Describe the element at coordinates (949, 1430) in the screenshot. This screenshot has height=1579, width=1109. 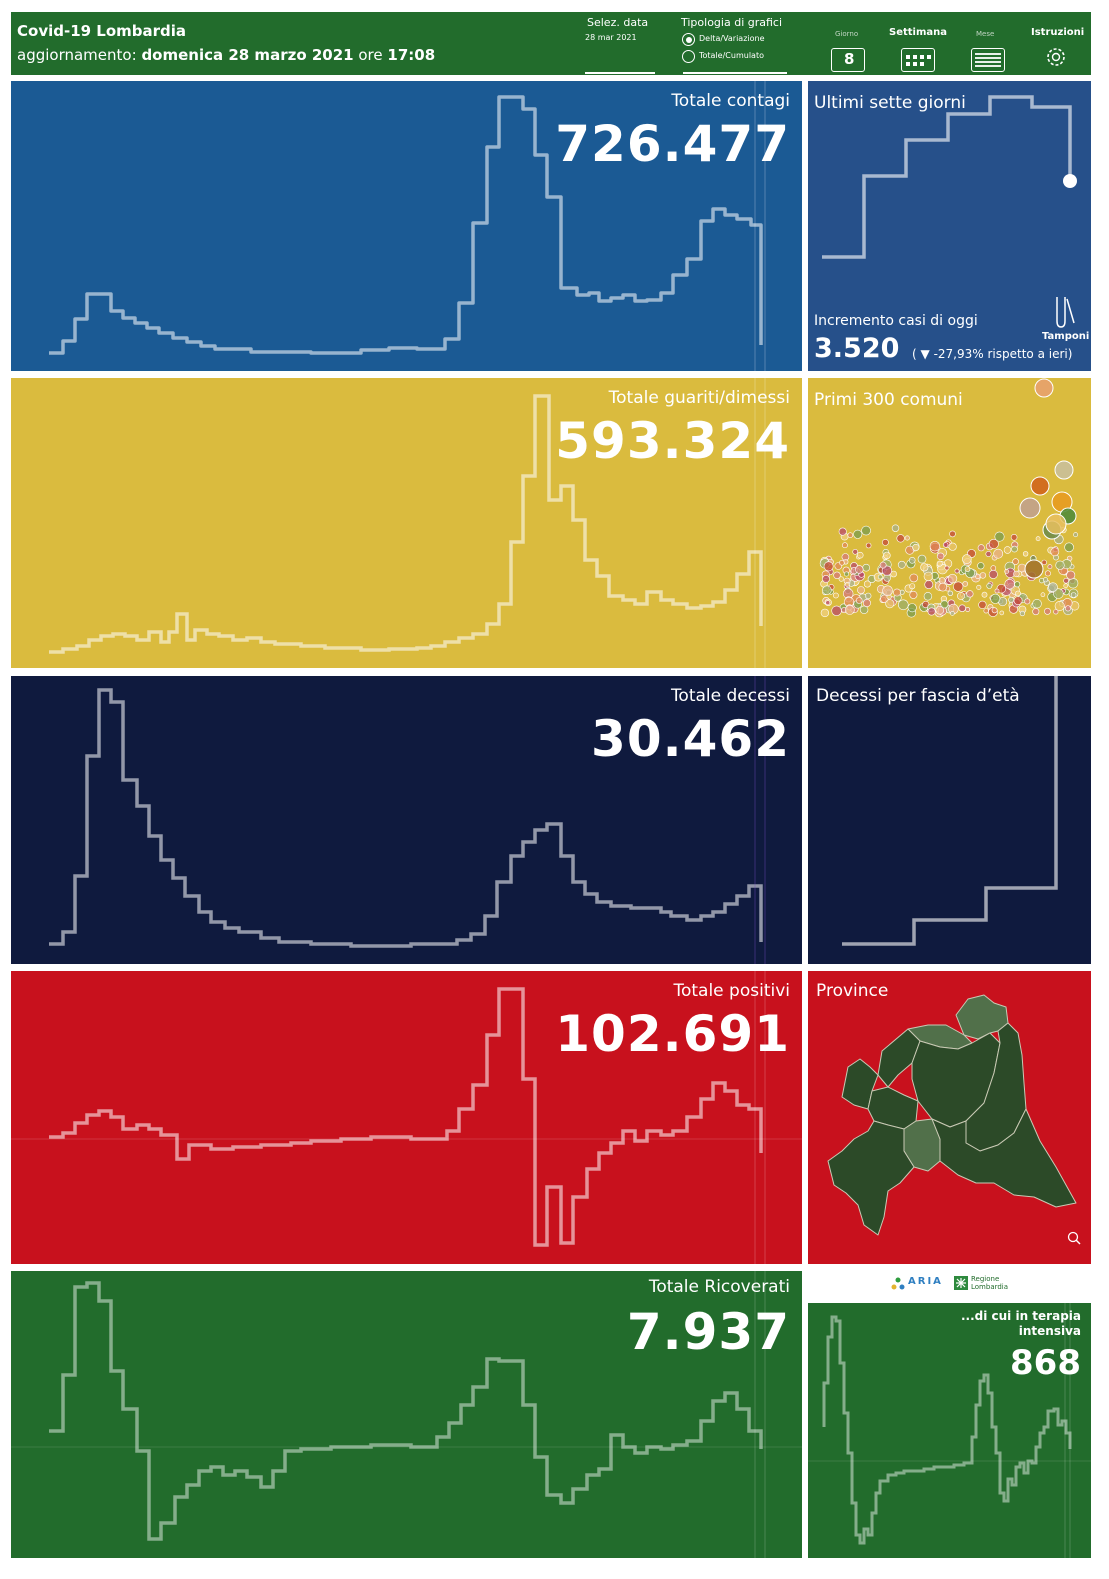
I see `panel-terapia-intensiva: ...di cui in terapia intensiva 868` at that location.